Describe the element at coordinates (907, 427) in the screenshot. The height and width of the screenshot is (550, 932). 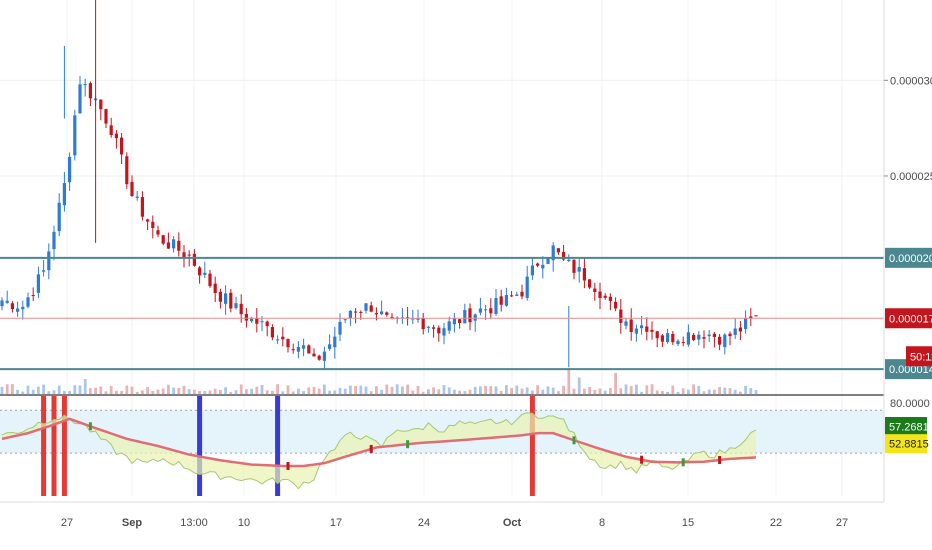
I see `oscillator-fast-badge: 57.2681` at that location.